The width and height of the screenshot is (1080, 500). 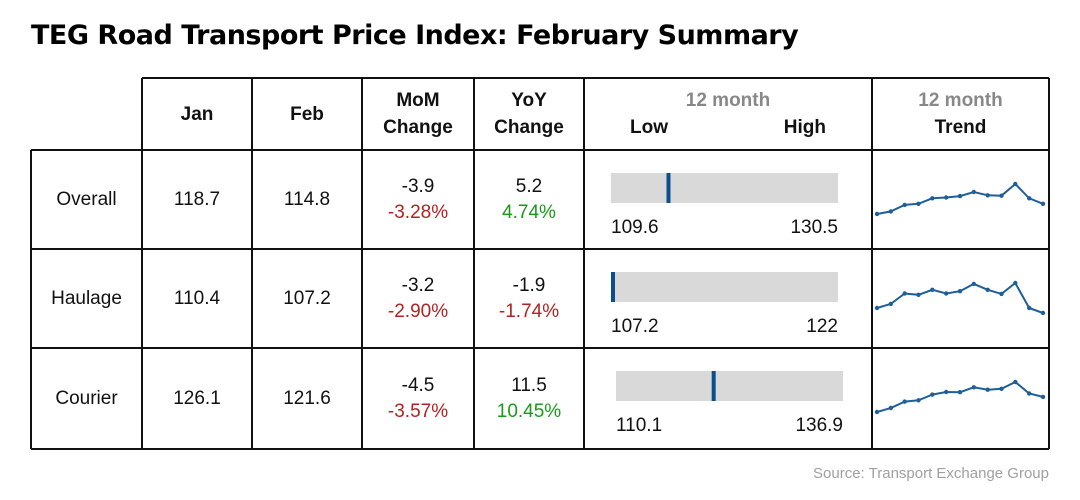 I want to click on range-low-label: 107.2, so click(x=635, y=326).